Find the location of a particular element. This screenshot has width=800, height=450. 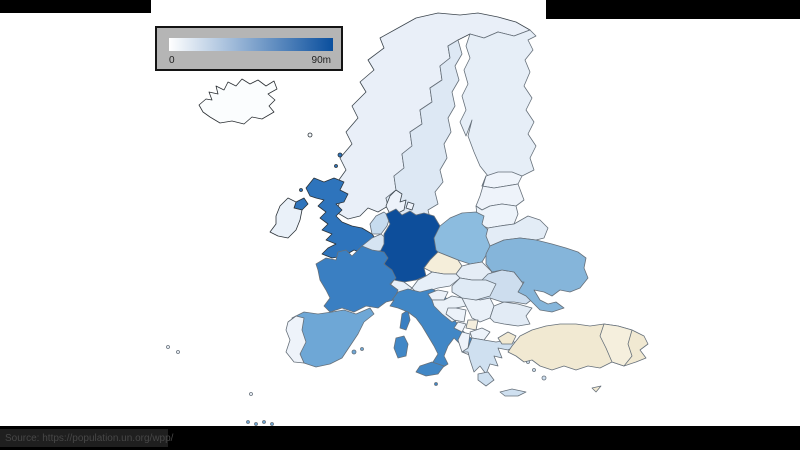

madeira-island is located at coordinates (251, 394).